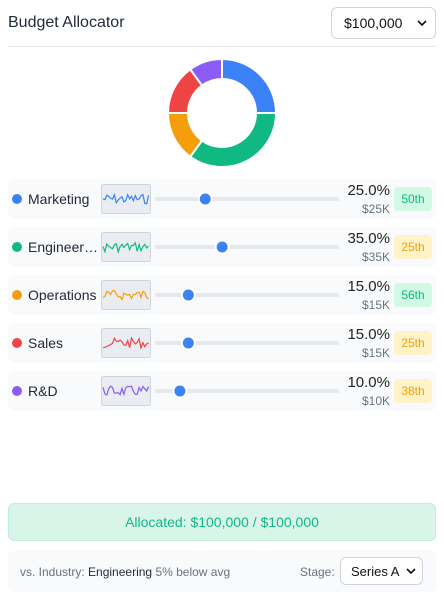 The image size is (444, 600). What do you see at coordinates (193, 572) in the screenshot?
I see `footer-delta: 5% below avg` at bounding box center [193, 572].